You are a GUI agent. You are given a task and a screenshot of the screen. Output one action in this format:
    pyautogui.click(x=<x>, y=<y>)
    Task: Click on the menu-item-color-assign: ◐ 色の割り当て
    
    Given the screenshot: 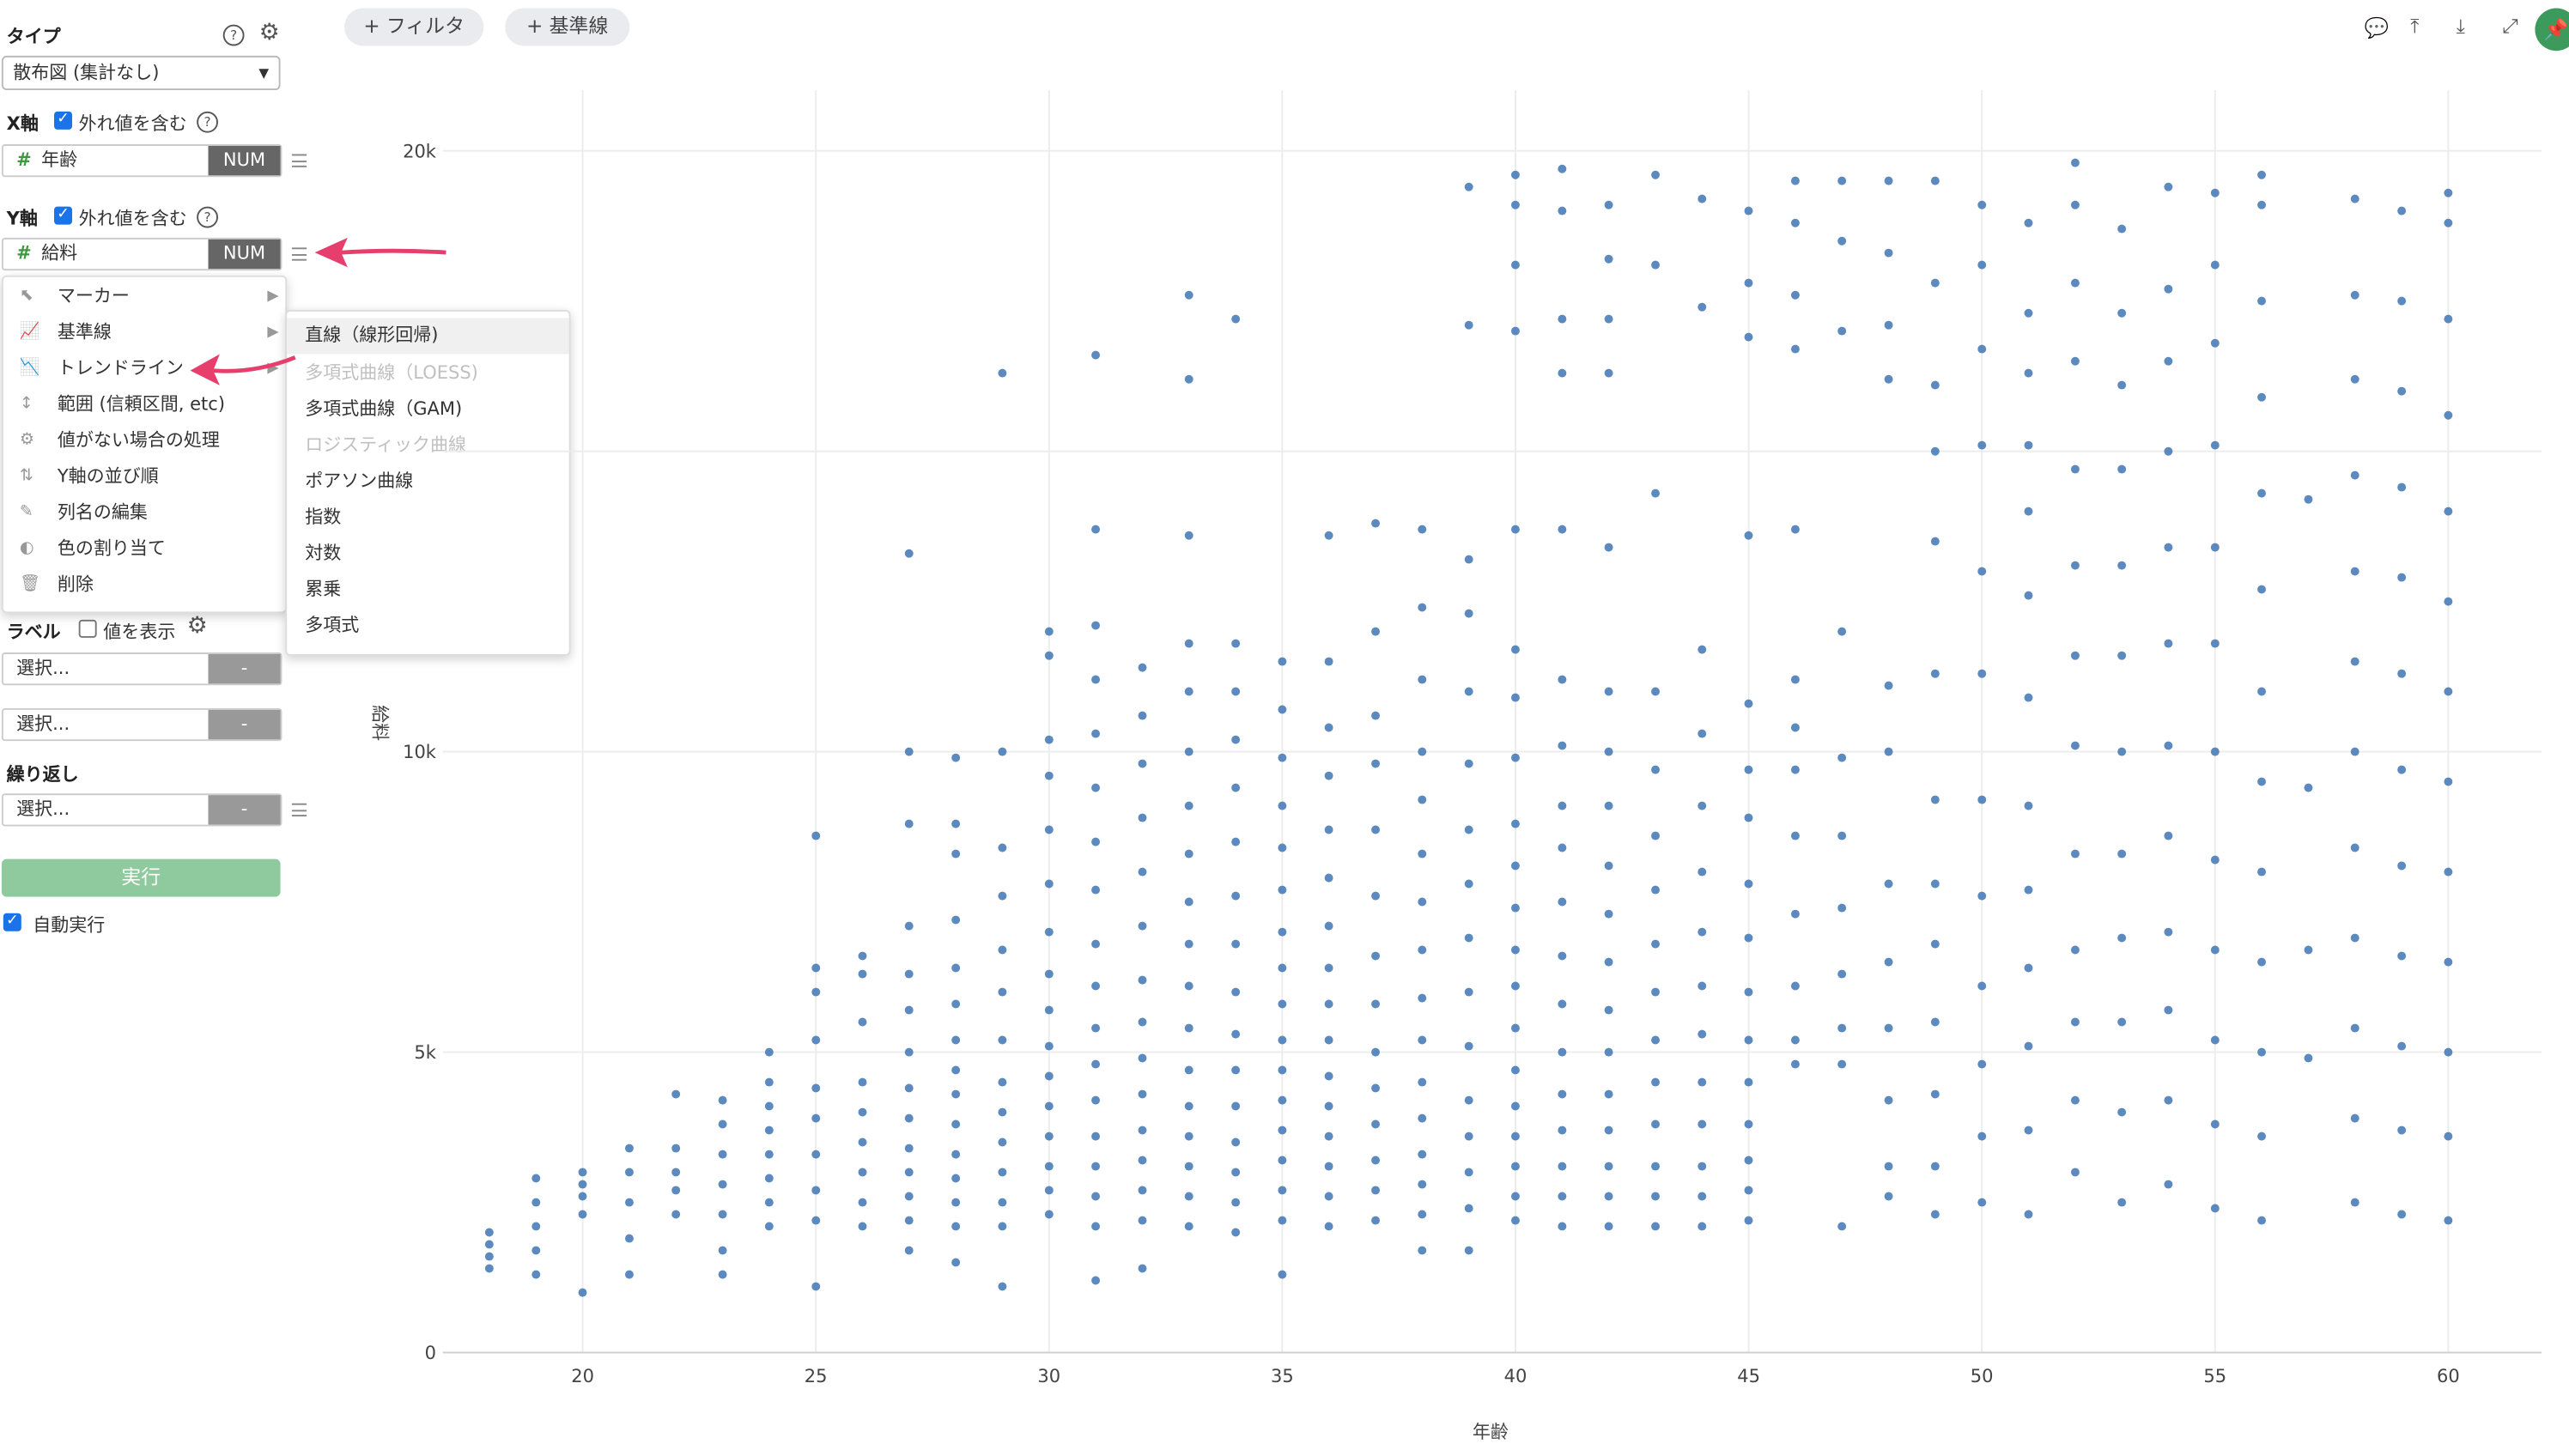 What is the action you would take?
    pyautogui.click(x=144, y=549)
    